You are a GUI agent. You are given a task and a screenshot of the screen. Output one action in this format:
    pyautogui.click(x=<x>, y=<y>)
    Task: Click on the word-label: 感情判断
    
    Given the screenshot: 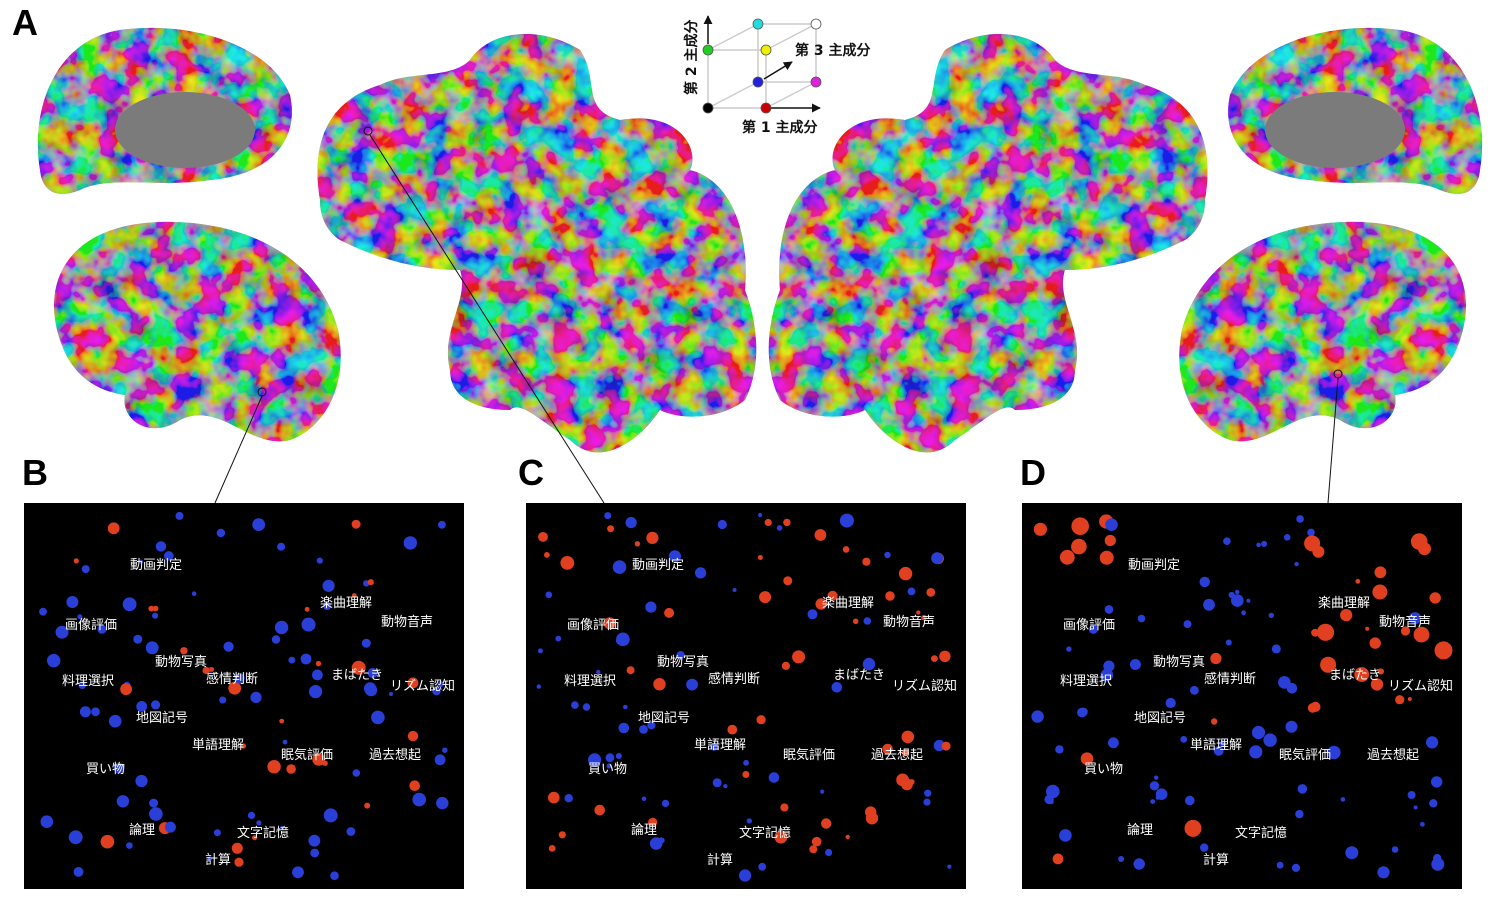 What is the action you would take?
    pyautogui.click(x=1230, y=679)
    